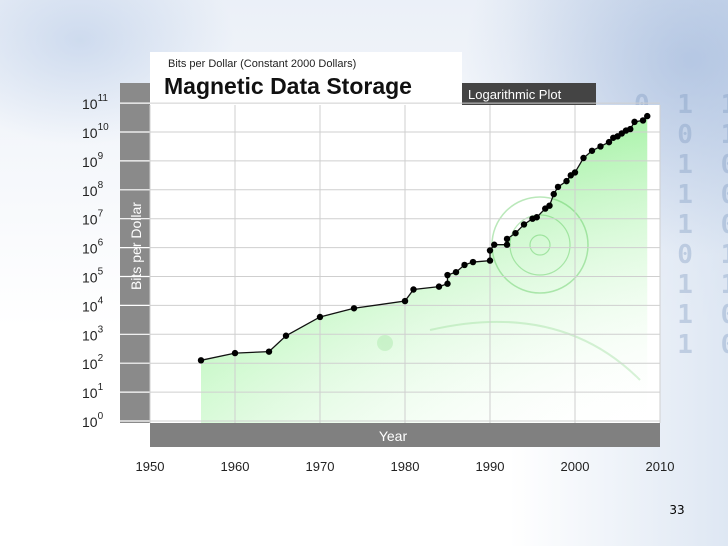 The height and width of the screenshot is (546, 728). Describe the element at coordinates (320, 466) in the screenshot. I see `x-tick-label: 1970` at that location.